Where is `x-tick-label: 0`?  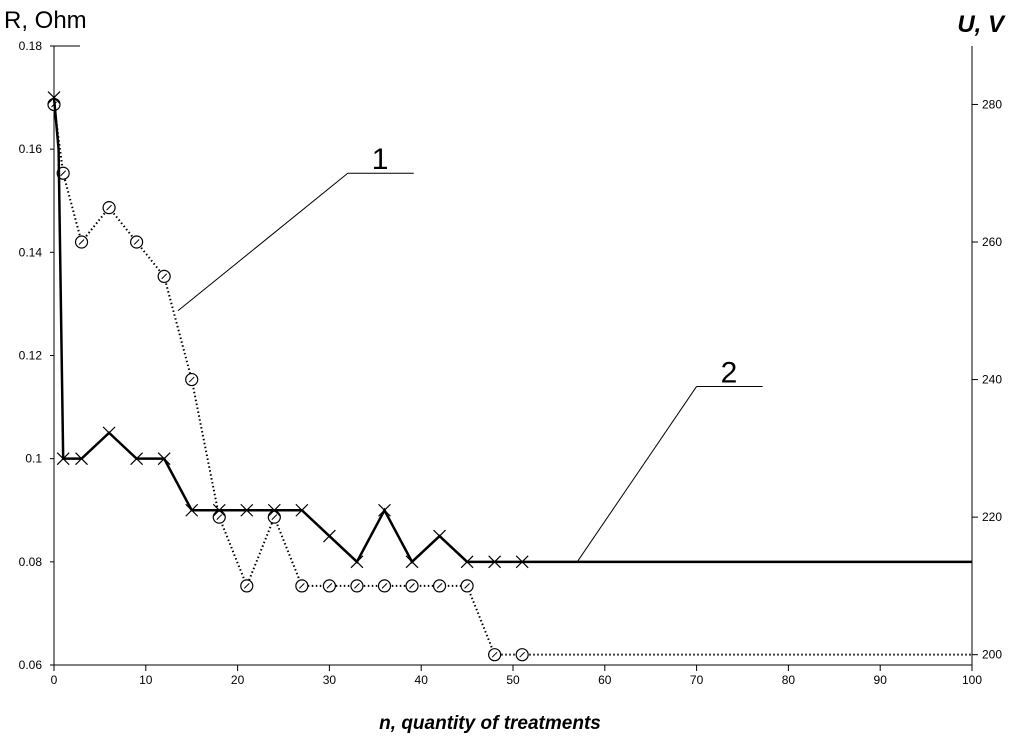
x-tick-label: 0 is located at coordinates (54, 680).